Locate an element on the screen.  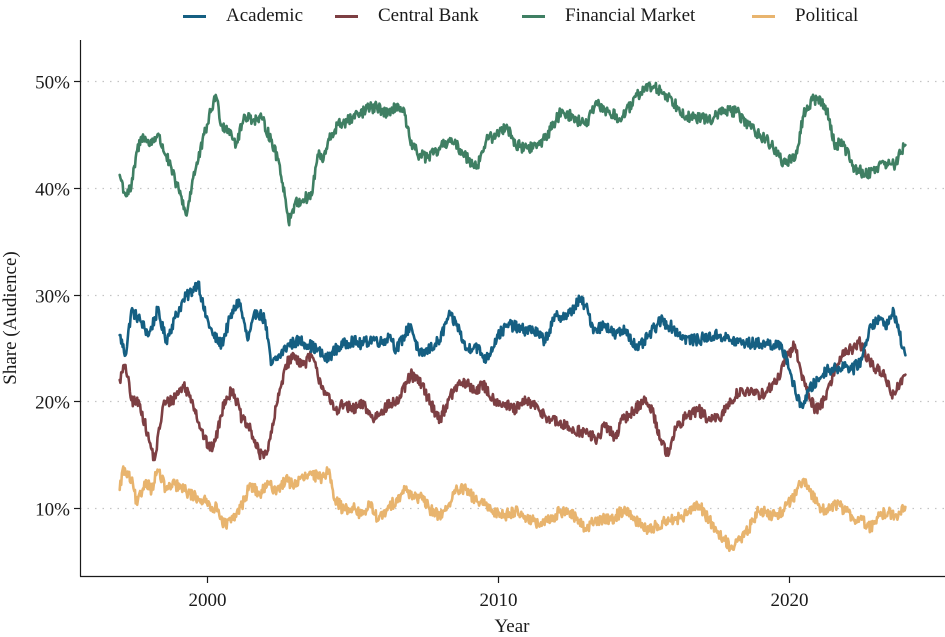
x-axis-ticks: 2000 2010 2020 is located at coordinates (499, 593).